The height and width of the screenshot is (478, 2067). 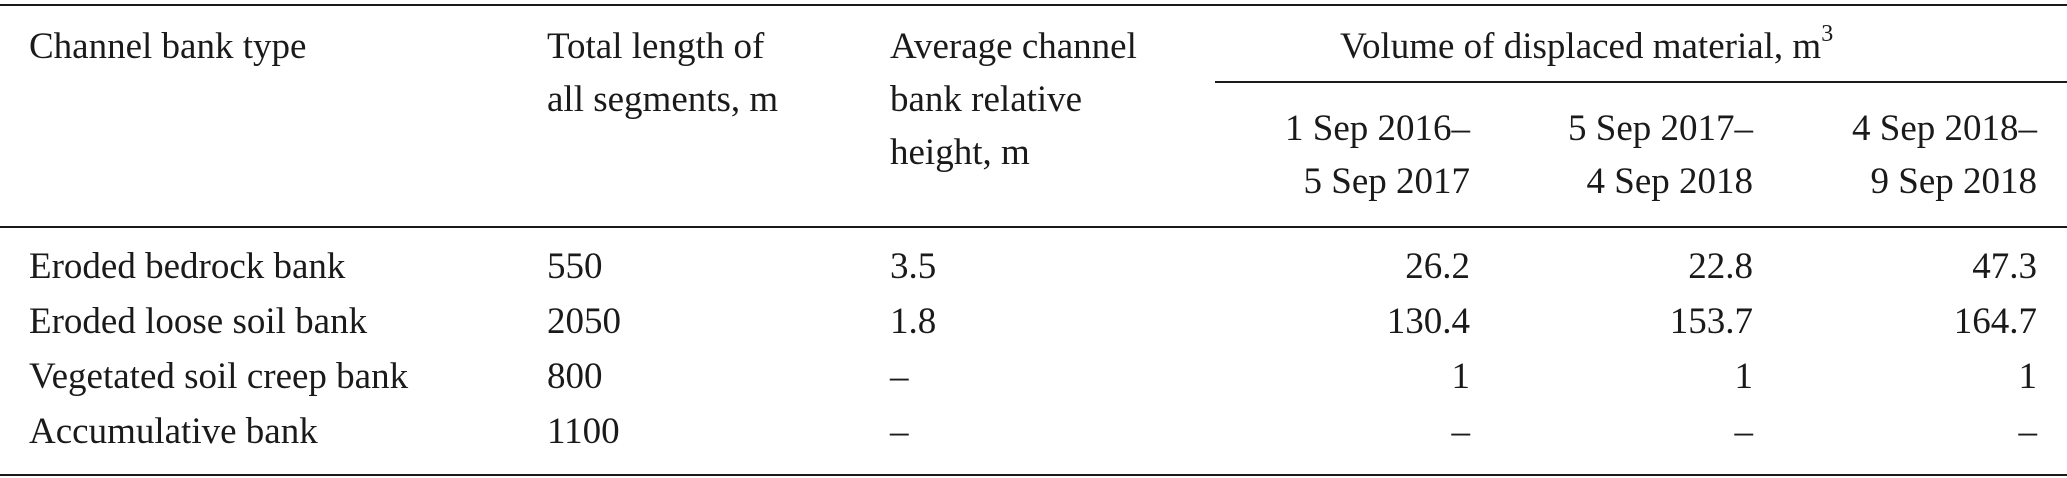 I want to click on top-rule, so click(x=1033, y=5).